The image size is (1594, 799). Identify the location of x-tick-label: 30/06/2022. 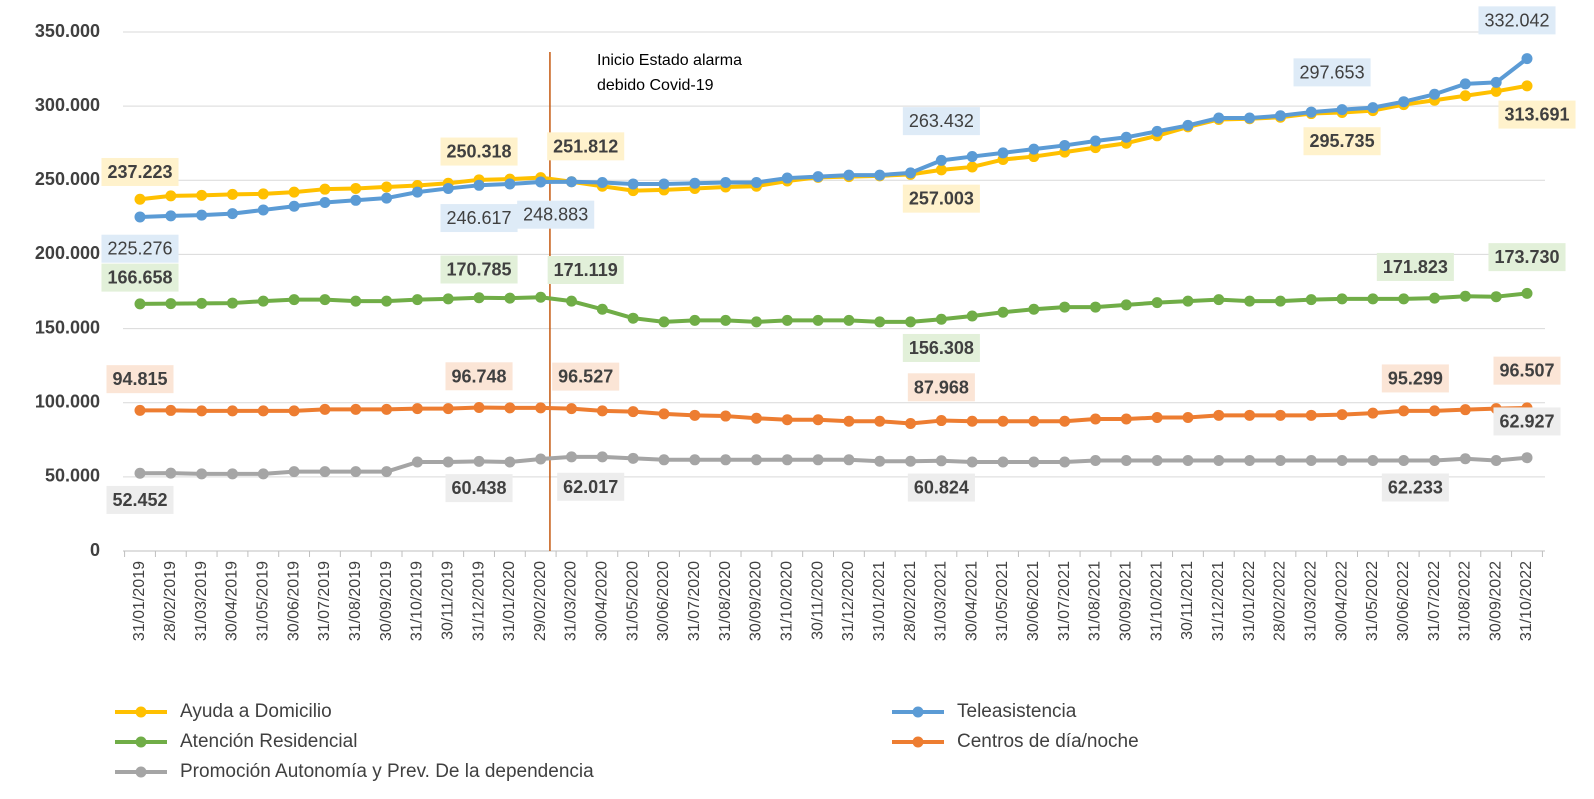
(1403, 601).